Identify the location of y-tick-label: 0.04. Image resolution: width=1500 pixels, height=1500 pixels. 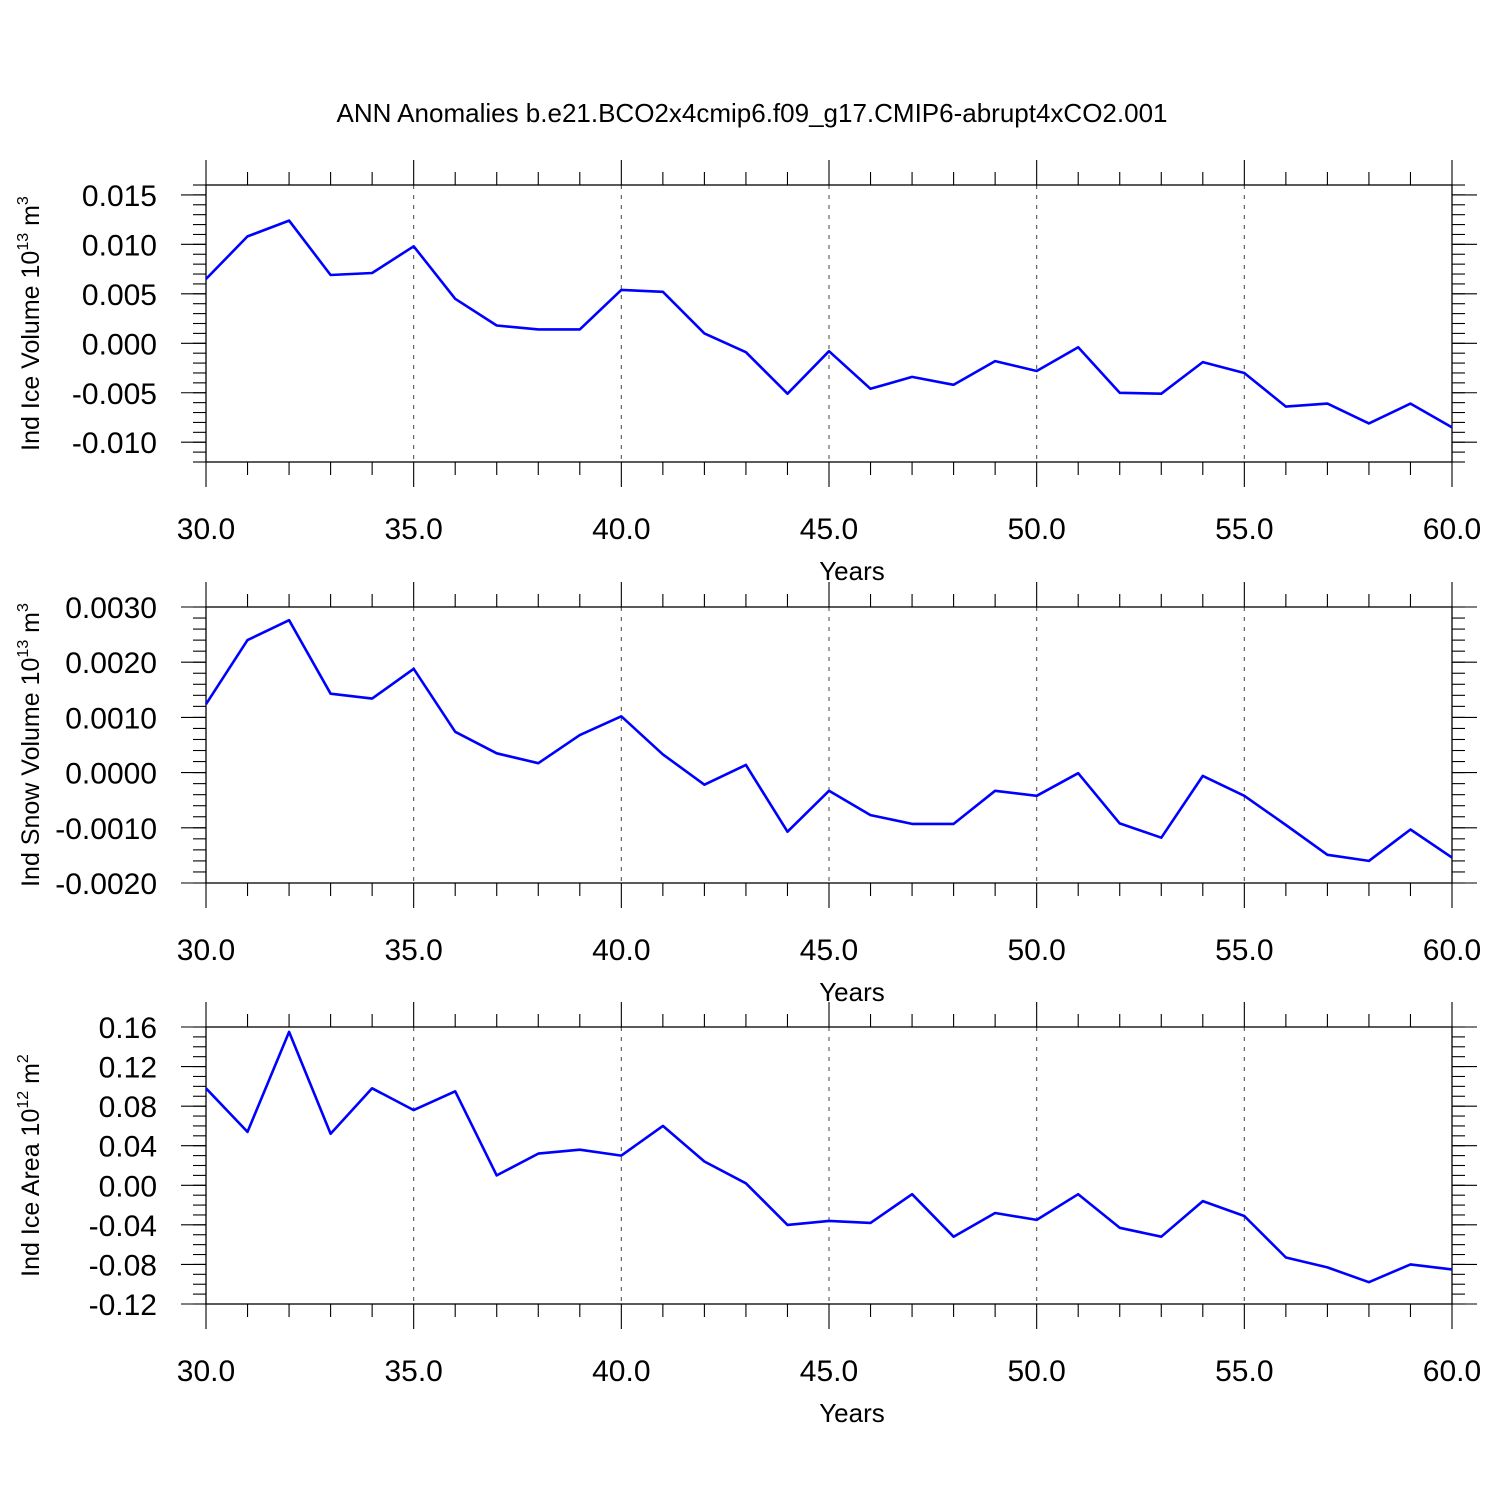
(128, 1147).